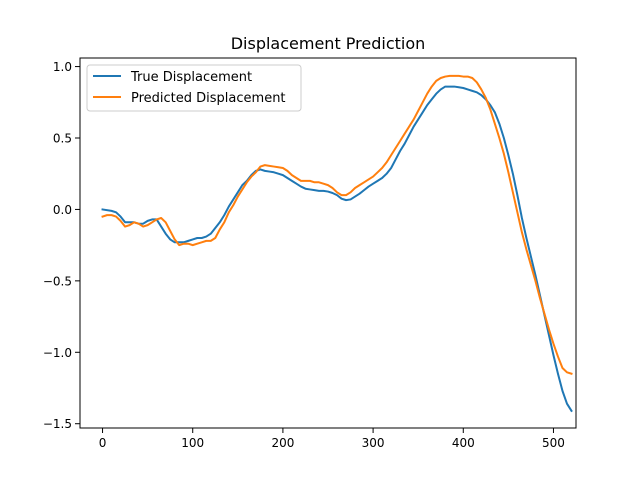 The width and height of the screenshot is (640, 484). What do you see at coordinates (373, 443) in the screenshot?
I see `x-tick-label: 300` at bounding box center [373, 443].